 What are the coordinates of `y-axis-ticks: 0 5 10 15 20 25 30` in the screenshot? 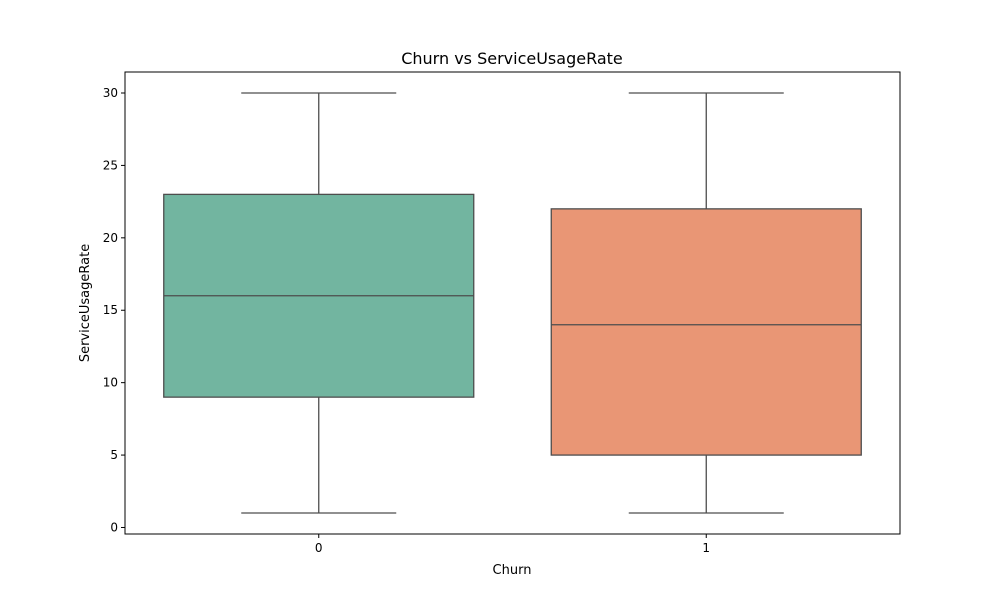 It's located at (114, 310).